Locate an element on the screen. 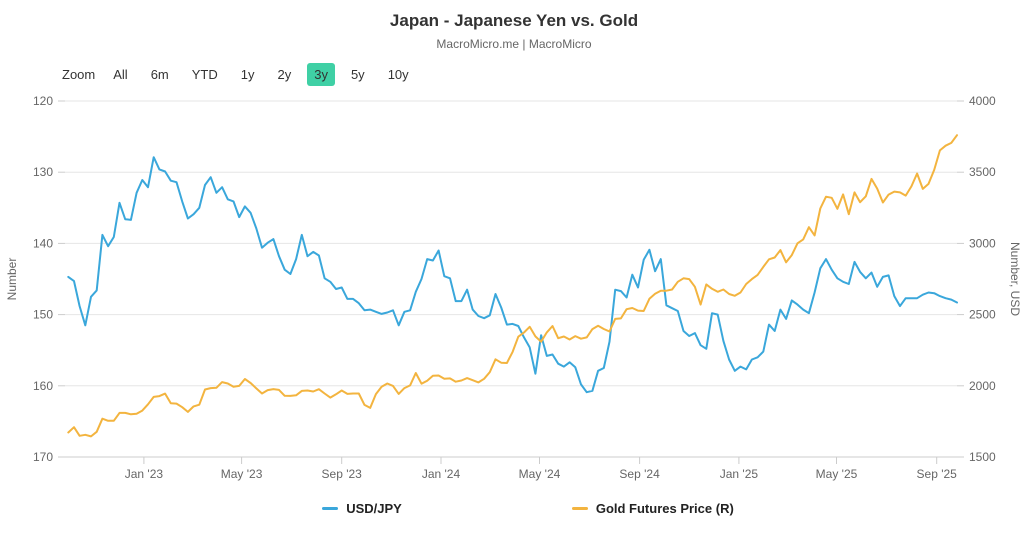 The width and height of the screenshot is (1028, 536). page-title: Japan - Japanese Yen vs. Gold is located at coordinates (514, 20).